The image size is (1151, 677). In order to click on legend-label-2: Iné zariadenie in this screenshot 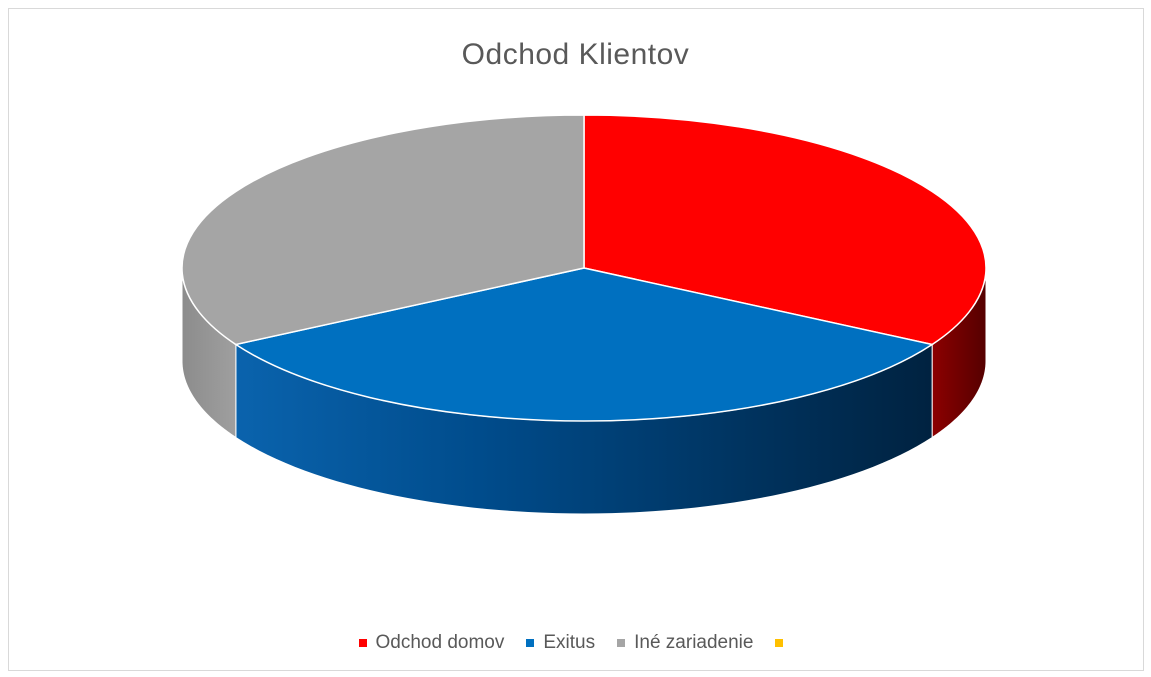, I will do `click(694, 642)`.